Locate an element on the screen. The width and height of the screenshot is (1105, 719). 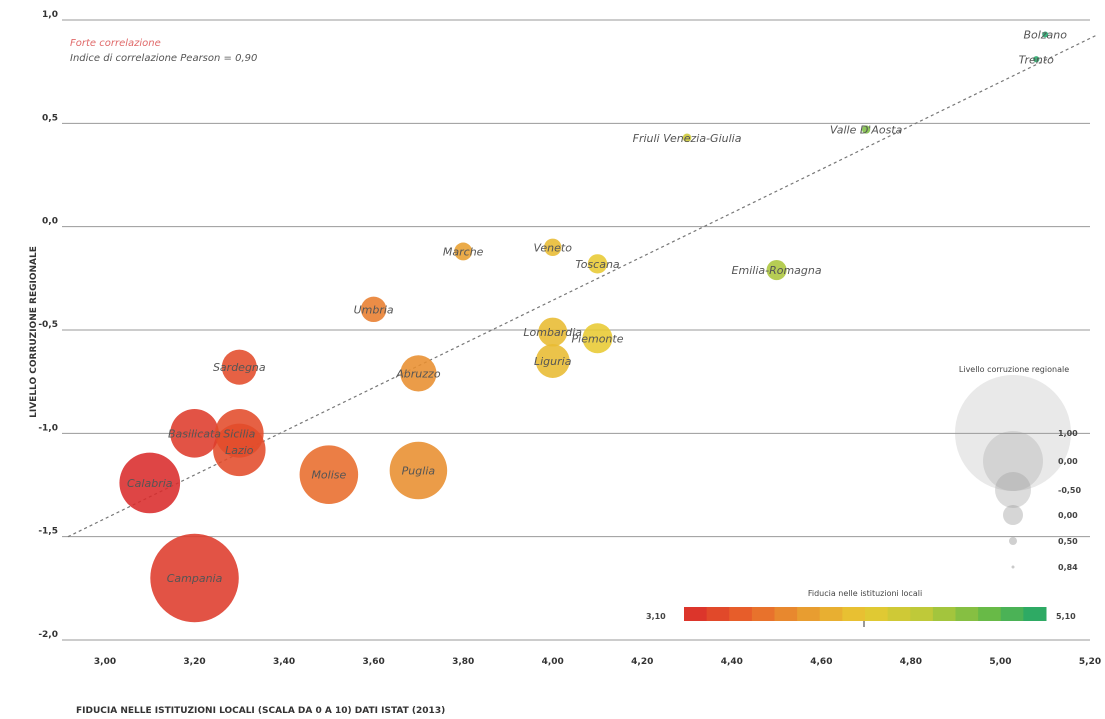
label-lombardia: Lombardia is located at coordinates (552, 332).